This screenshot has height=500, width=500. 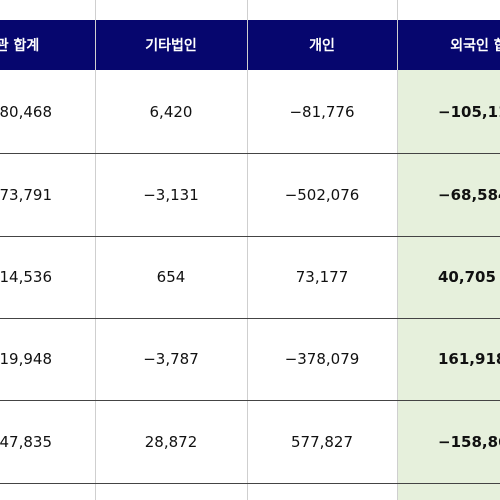 What do you see at coordinates (322, 111) in the screenshot?
I see `table-cell: −81,776` at bounding box center [322, 111].